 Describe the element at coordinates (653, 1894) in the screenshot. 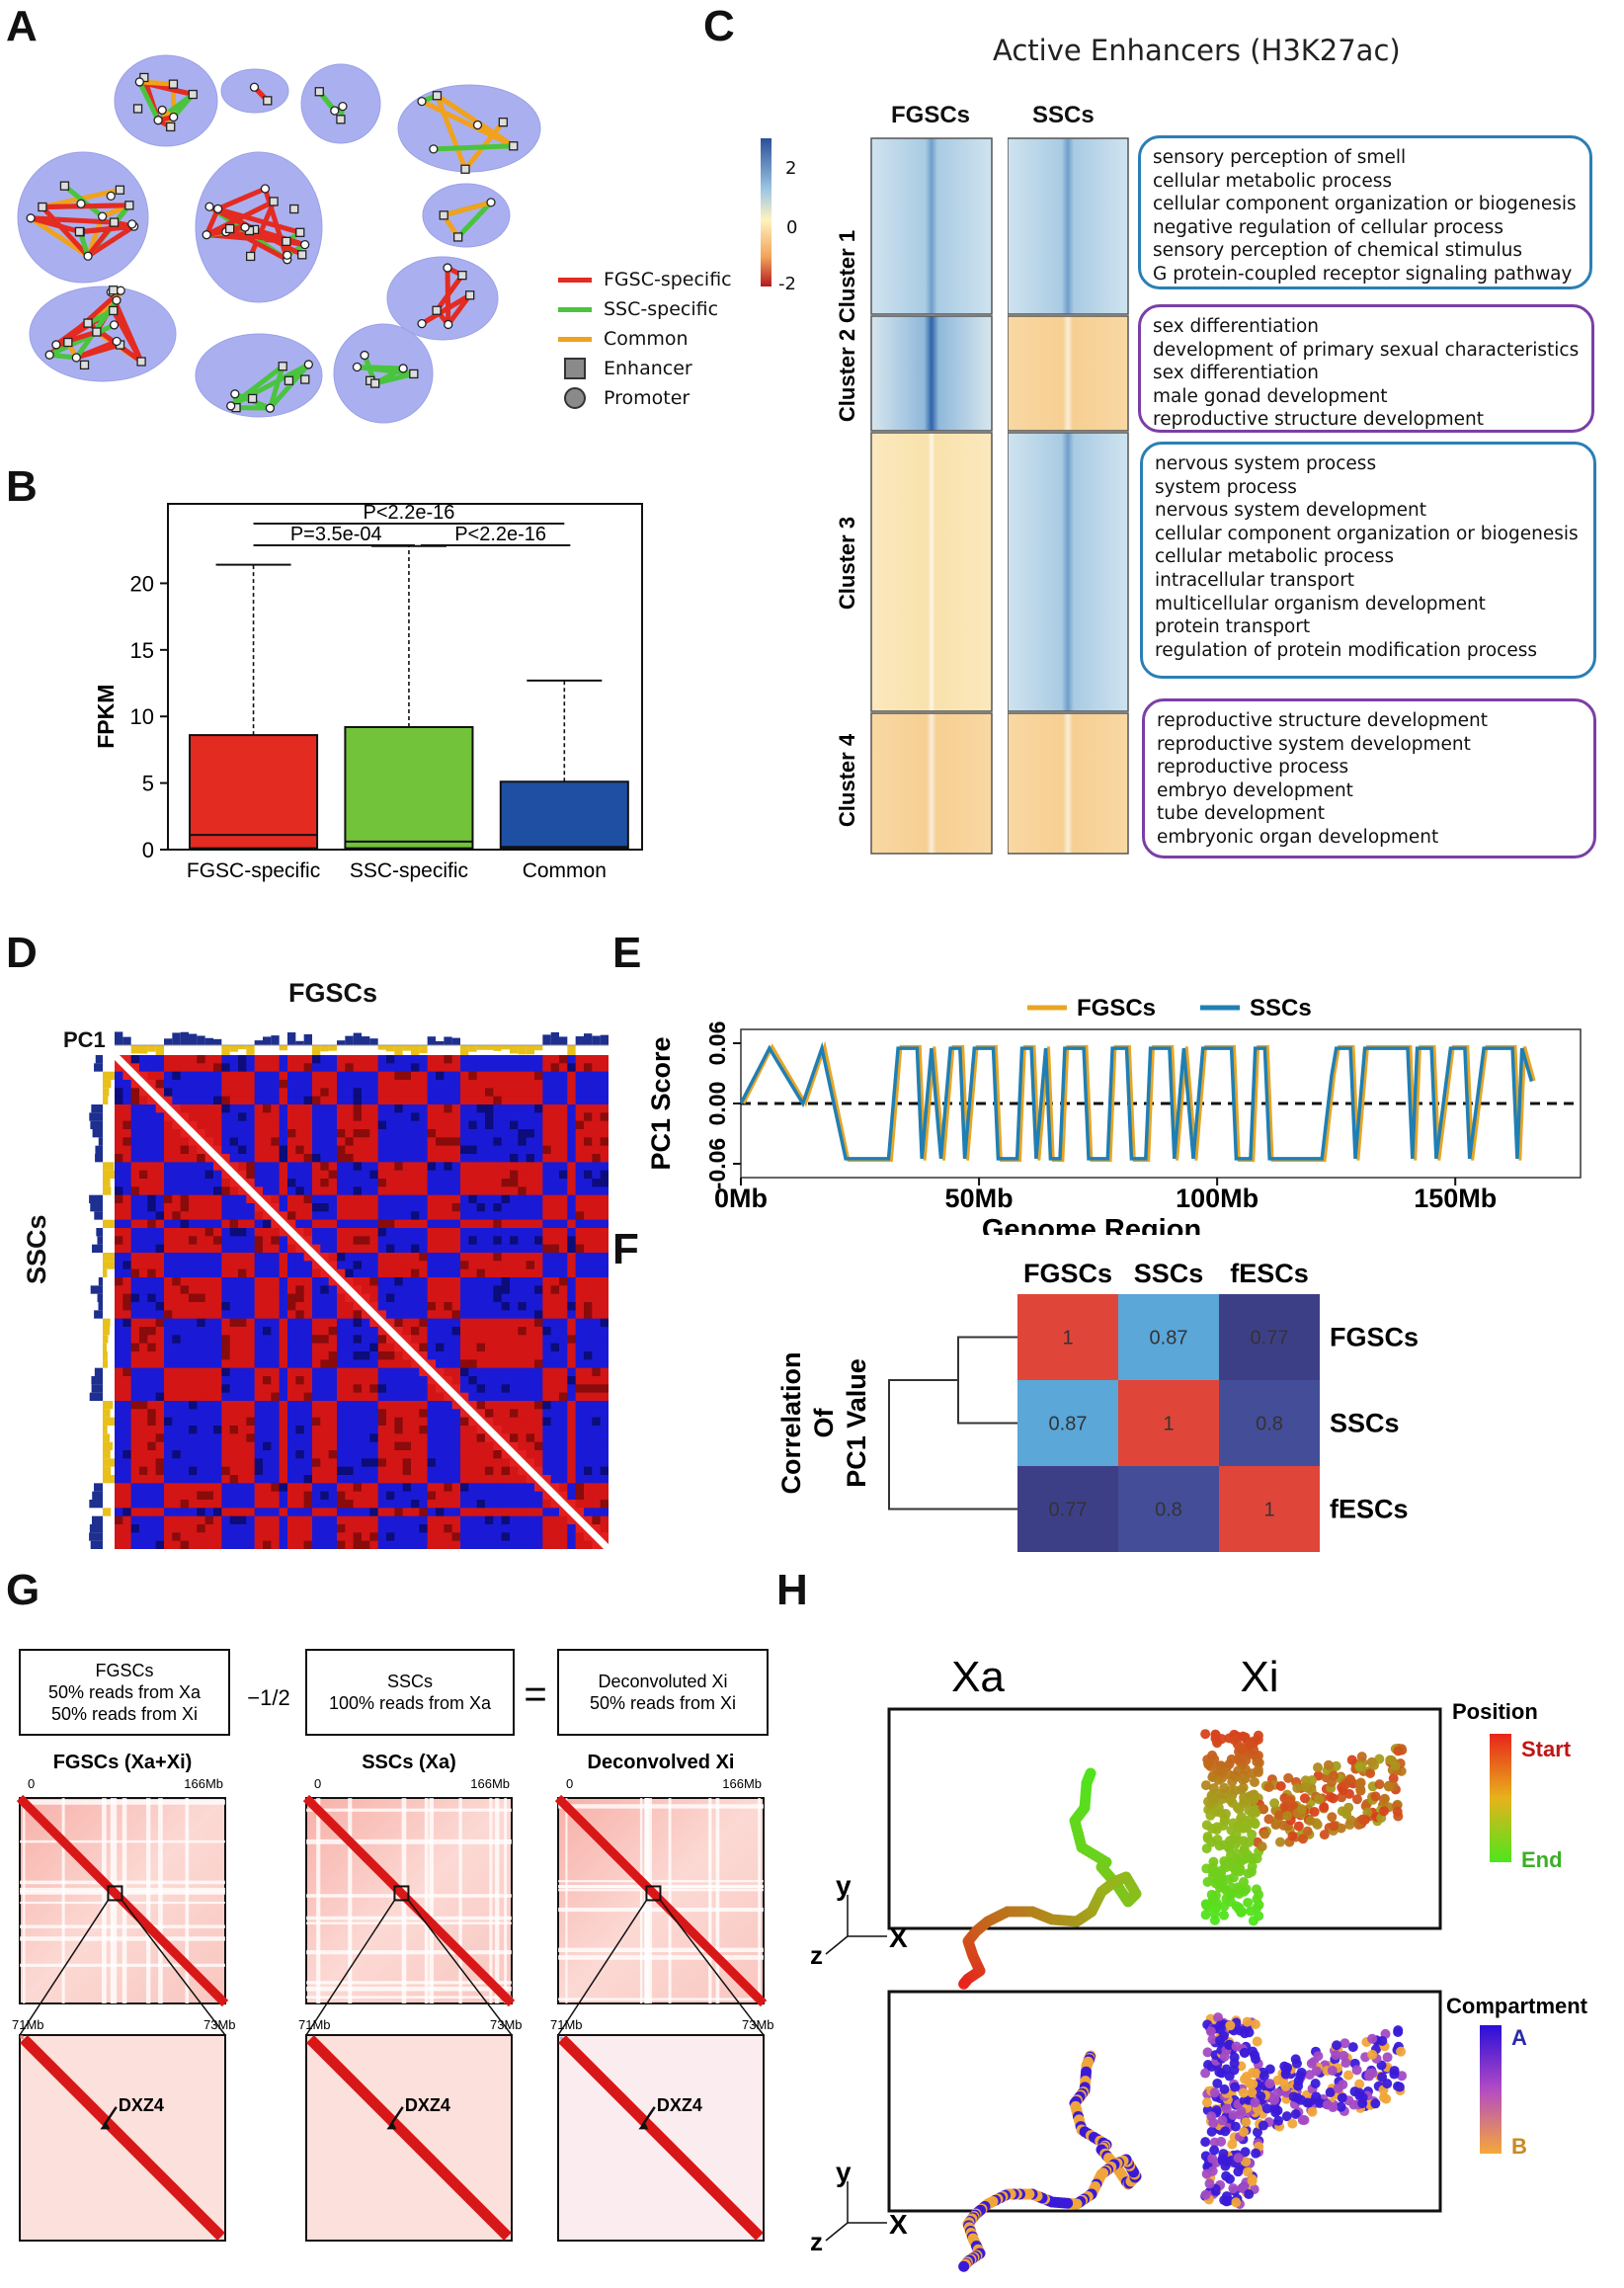

I see `zoom-region-box` at that location.